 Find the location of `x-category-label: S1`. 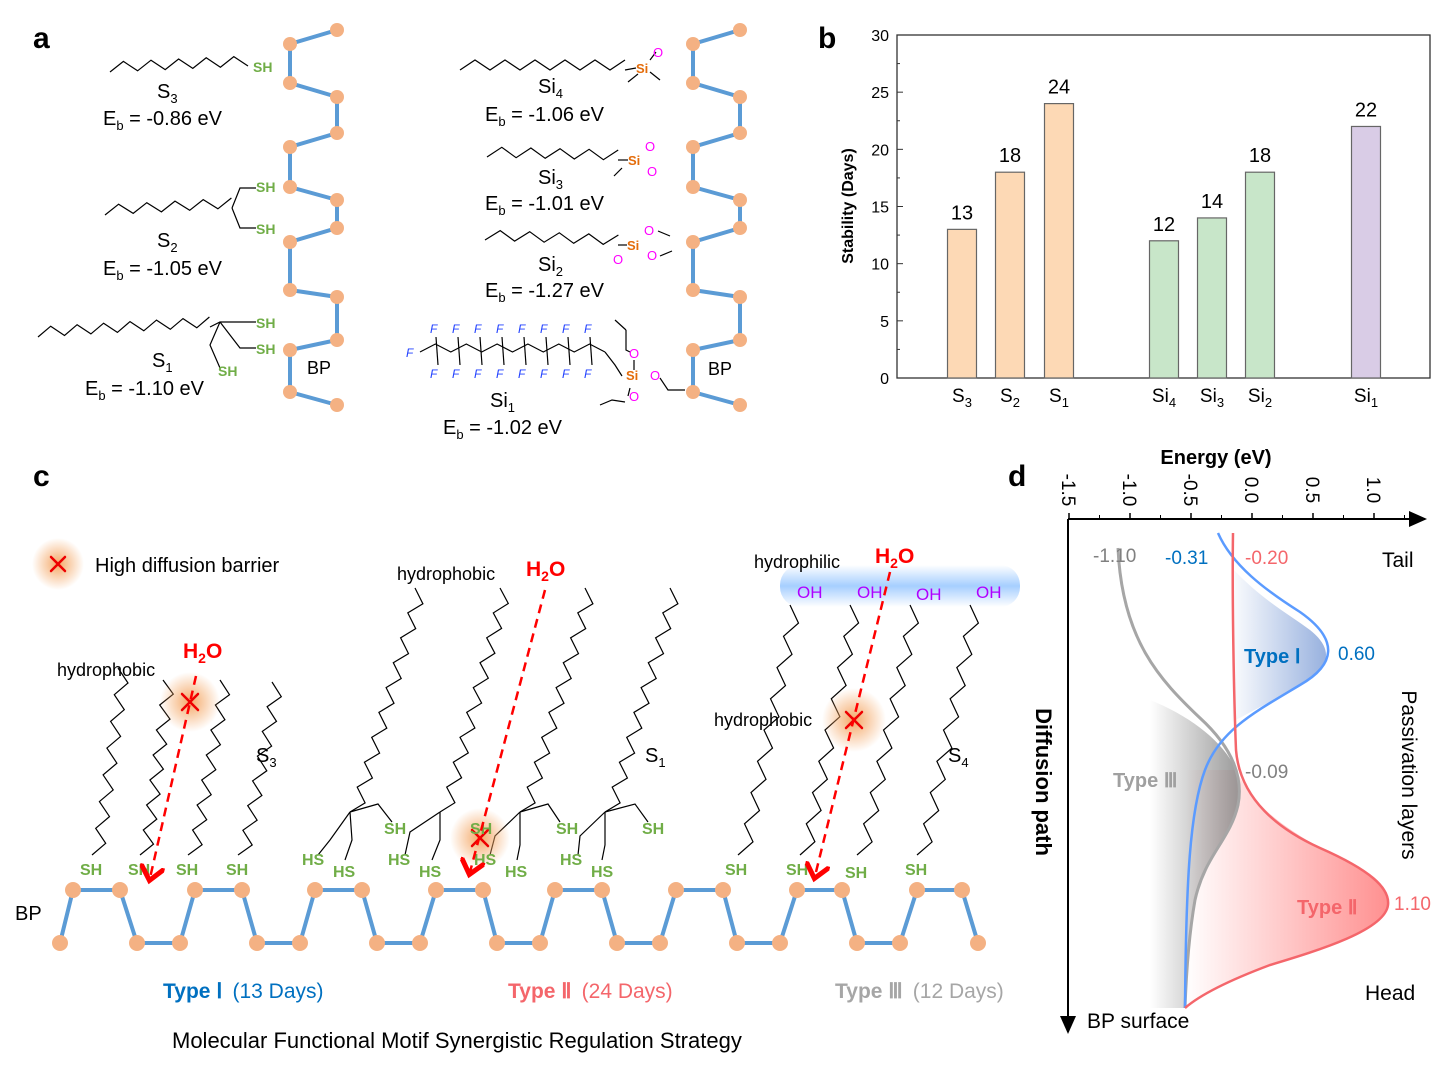

x-category-label: S1 is located at coordinates (1059, 398).